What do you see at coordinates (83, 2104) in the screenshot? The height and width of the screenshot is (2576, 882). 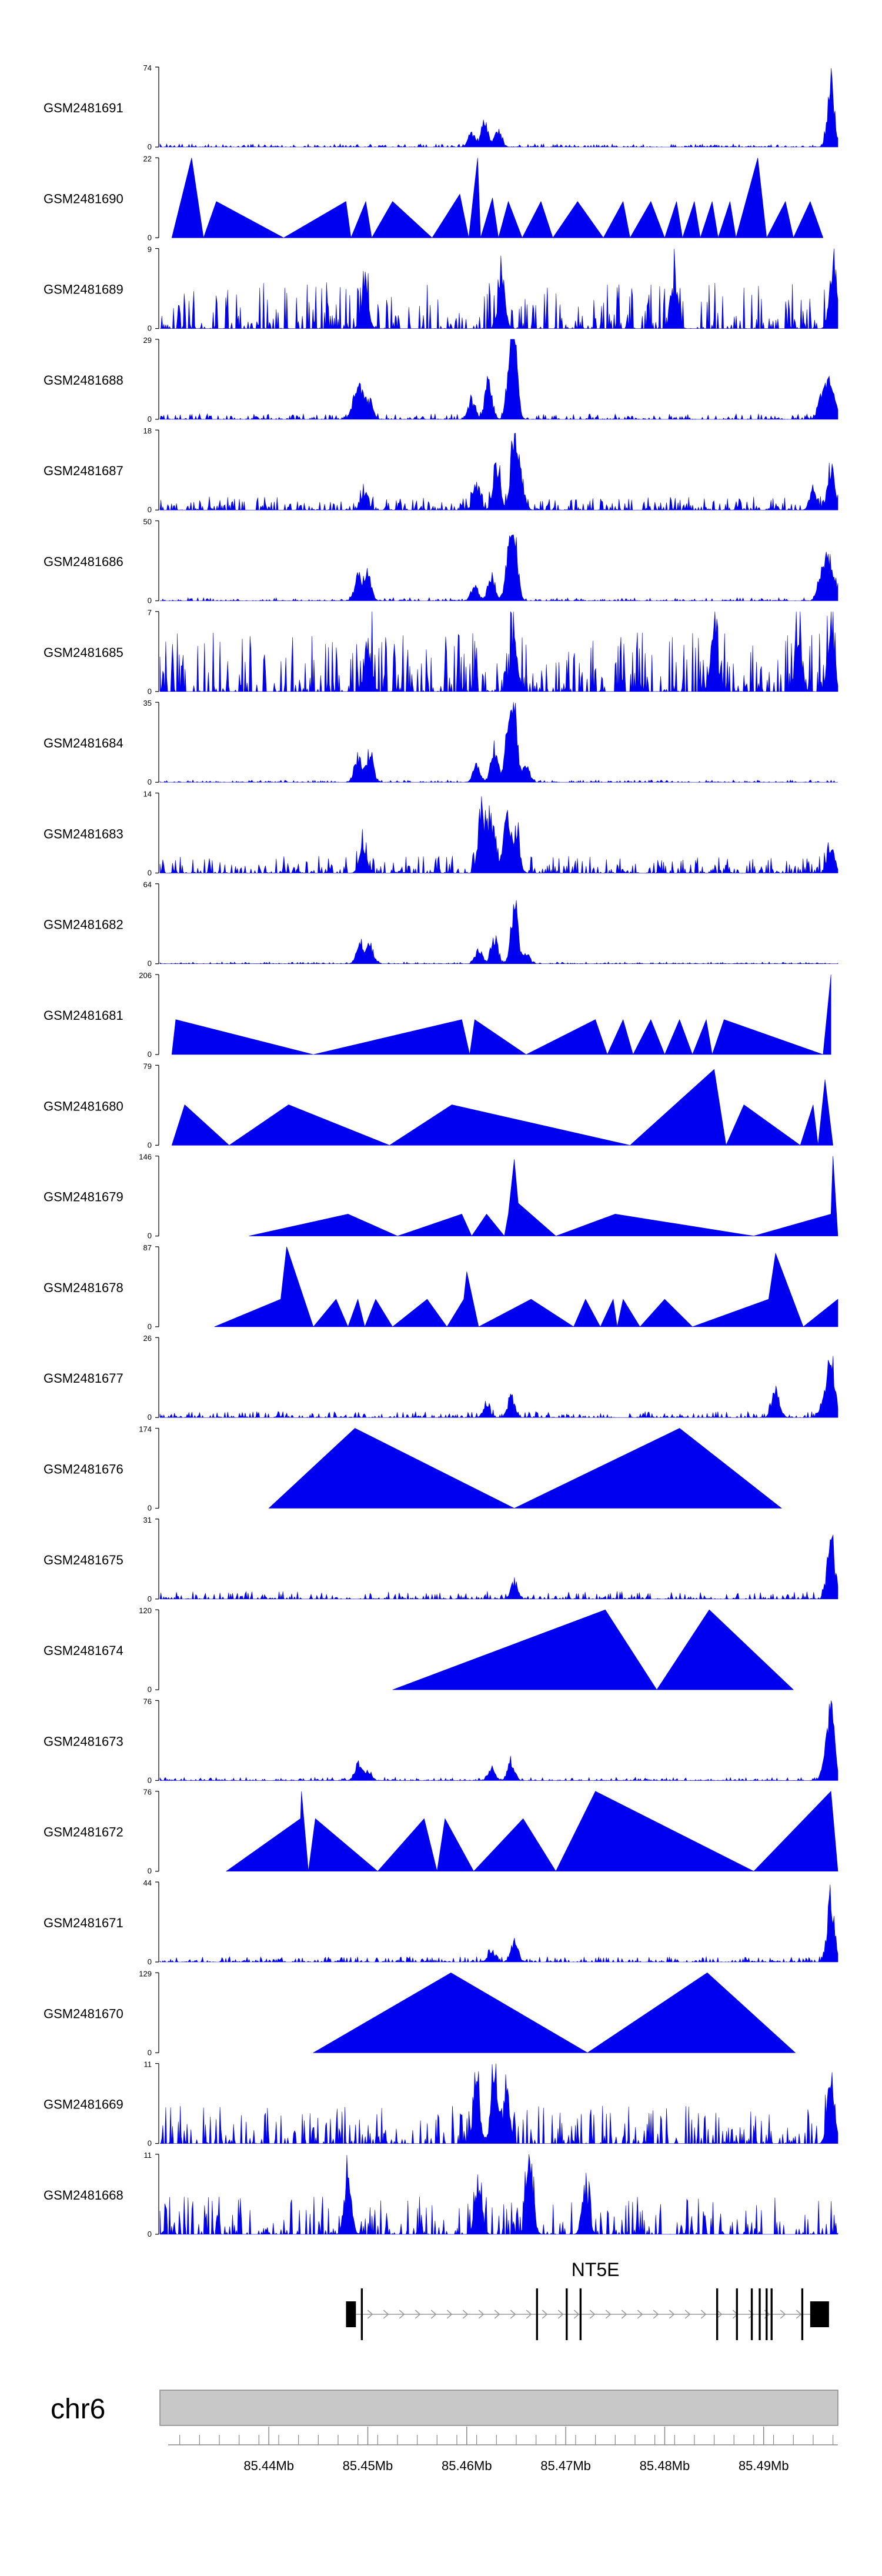 I see `track-label: GSM2481669` at bounding box center [83, 2104].